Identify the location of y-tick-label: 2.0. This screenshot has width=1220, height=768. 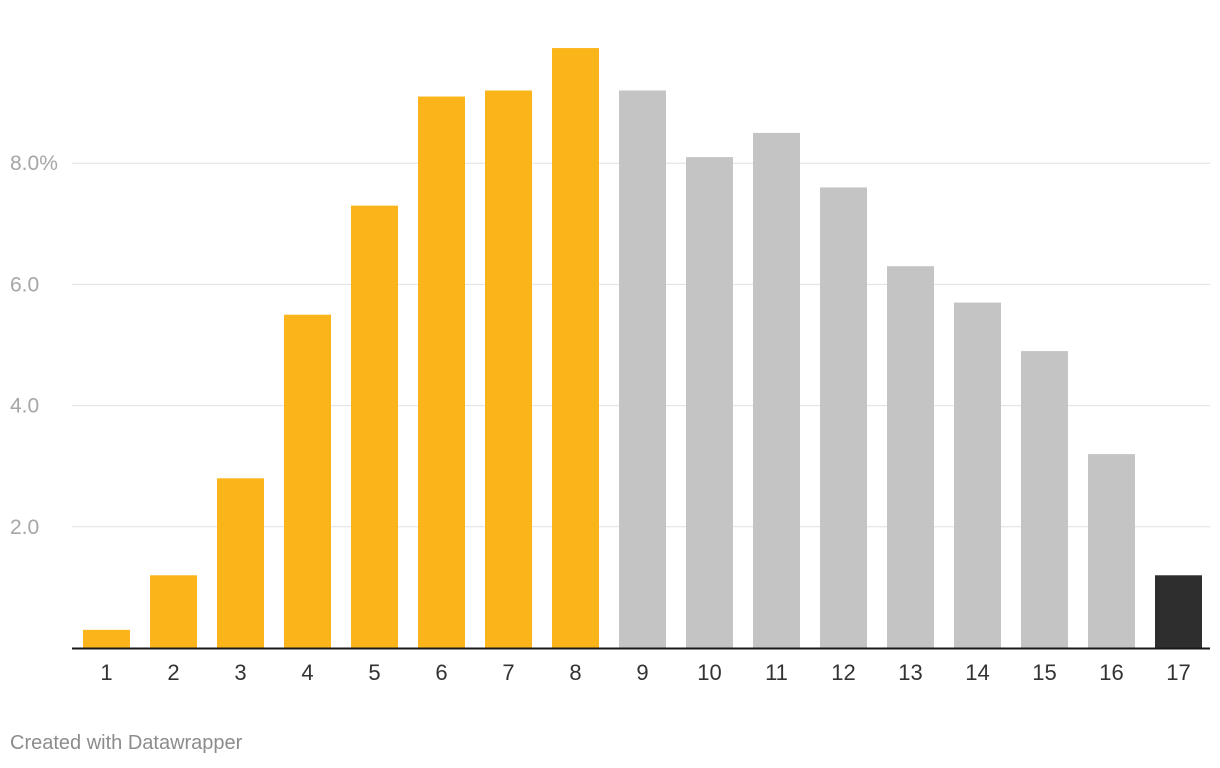
(24, 527).